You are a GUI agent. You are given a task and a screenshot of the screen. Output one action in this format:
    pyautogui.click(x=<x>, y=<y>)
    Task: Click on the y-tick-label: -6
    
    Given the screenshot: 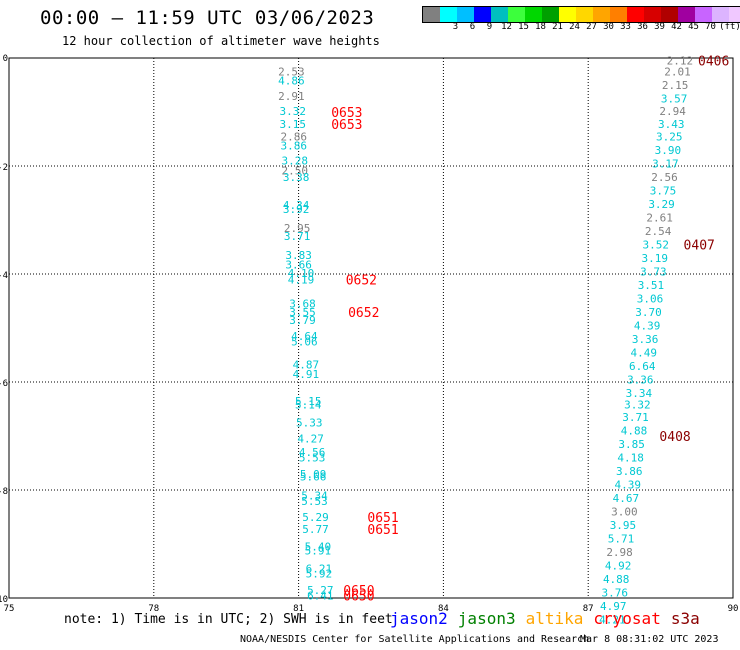 What is the action you would take?
    pyautogui.click(x=4, y=384)
    